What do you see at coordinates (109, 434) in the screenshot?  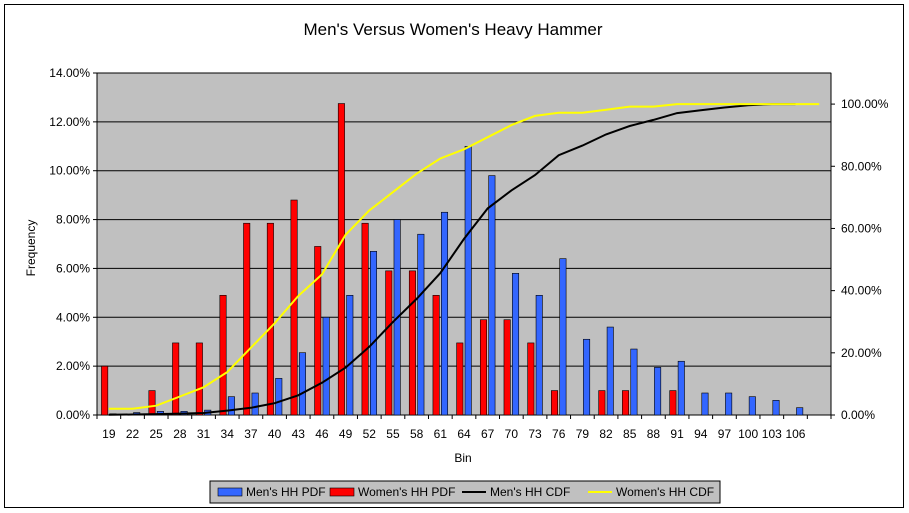 I see `x-tick-label: 19` at bounding box center [109, 434].